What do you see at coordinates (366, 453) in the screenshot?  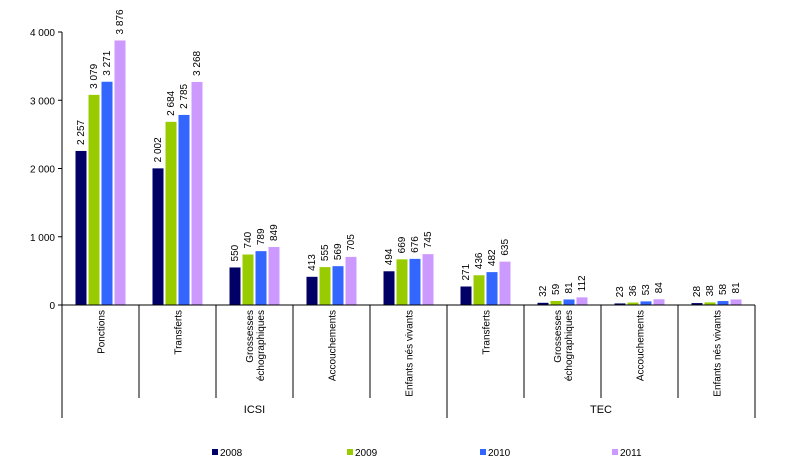 I see `legend-label: 2009` at bounding box center [366, 453].